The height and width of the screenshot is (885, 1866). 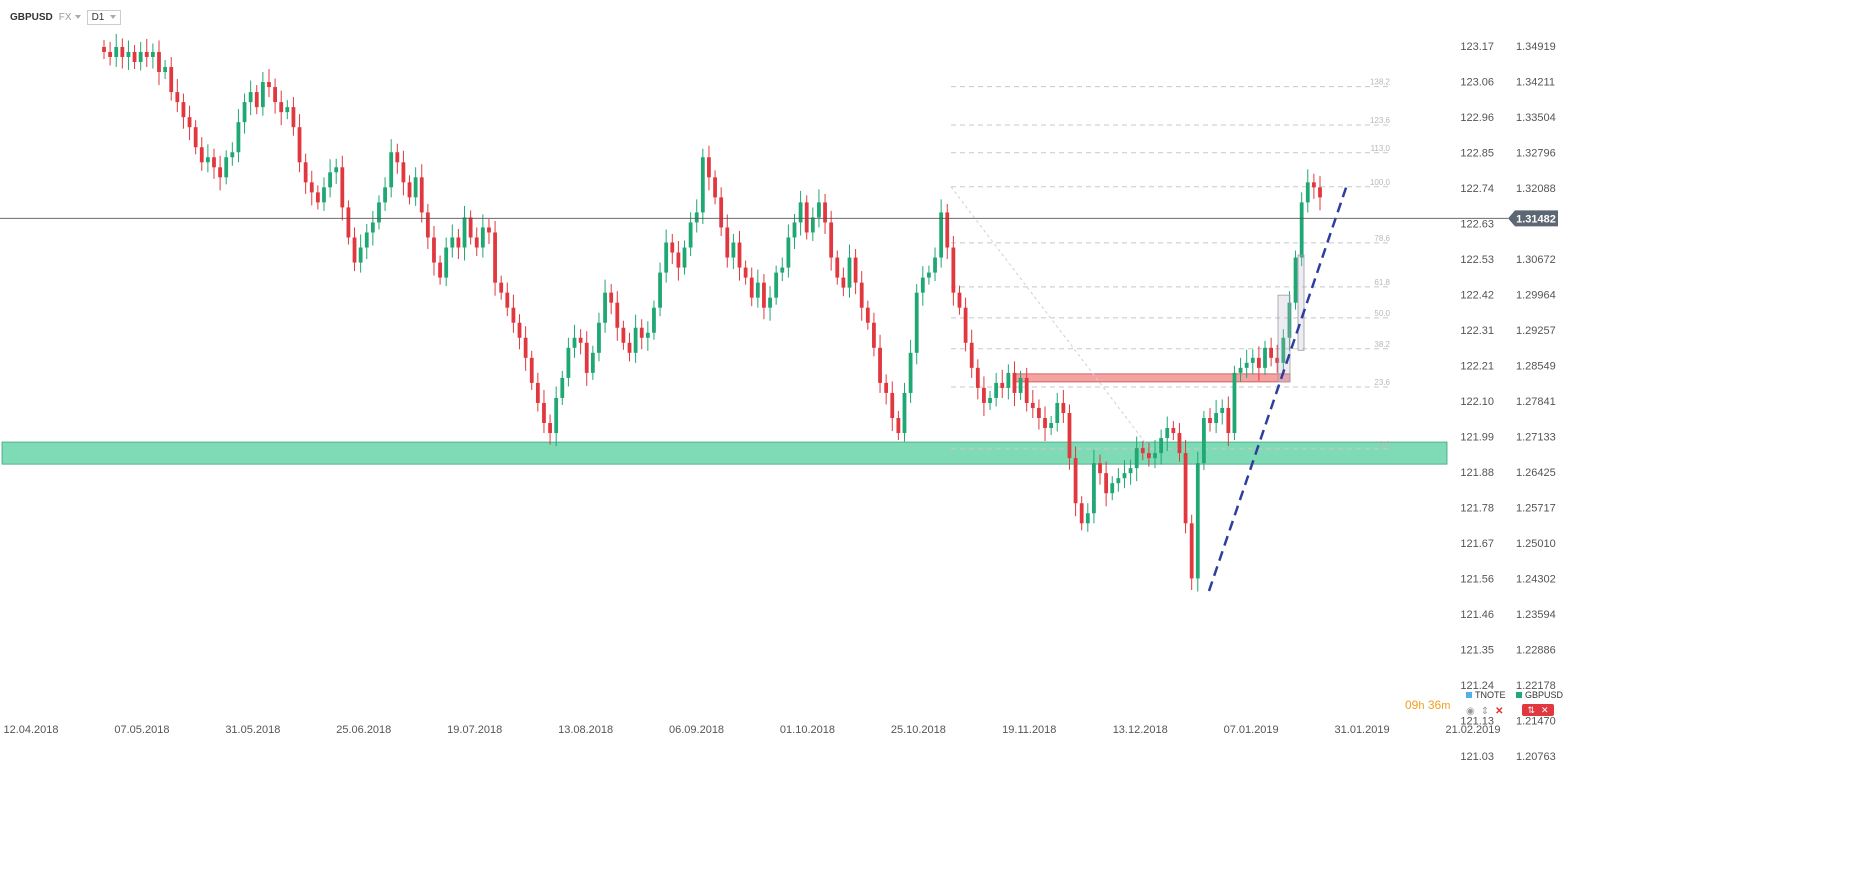 What do you see at coordinates (1499, 711) in the screenshot?
I see `close-icon: ✕` at bounding box center [1499, 711].